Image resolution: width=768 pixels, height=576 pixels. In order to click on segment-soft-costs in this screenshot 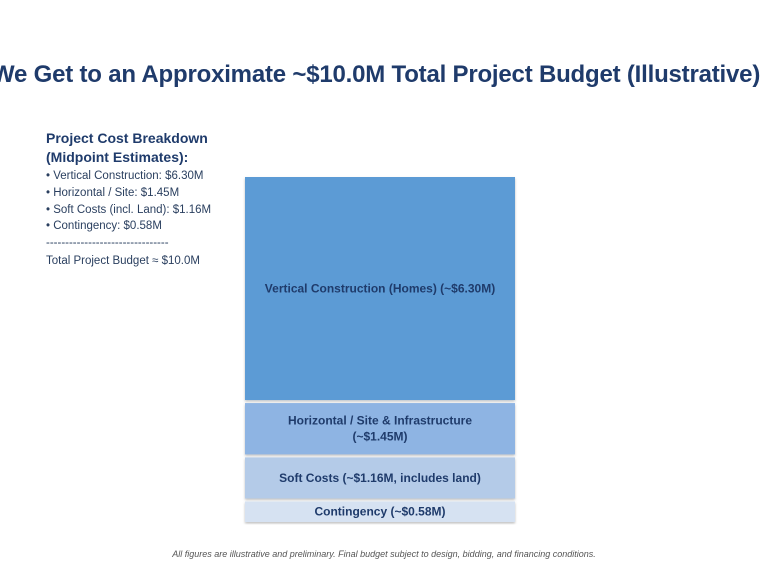, I will do `click(380, 478)`.